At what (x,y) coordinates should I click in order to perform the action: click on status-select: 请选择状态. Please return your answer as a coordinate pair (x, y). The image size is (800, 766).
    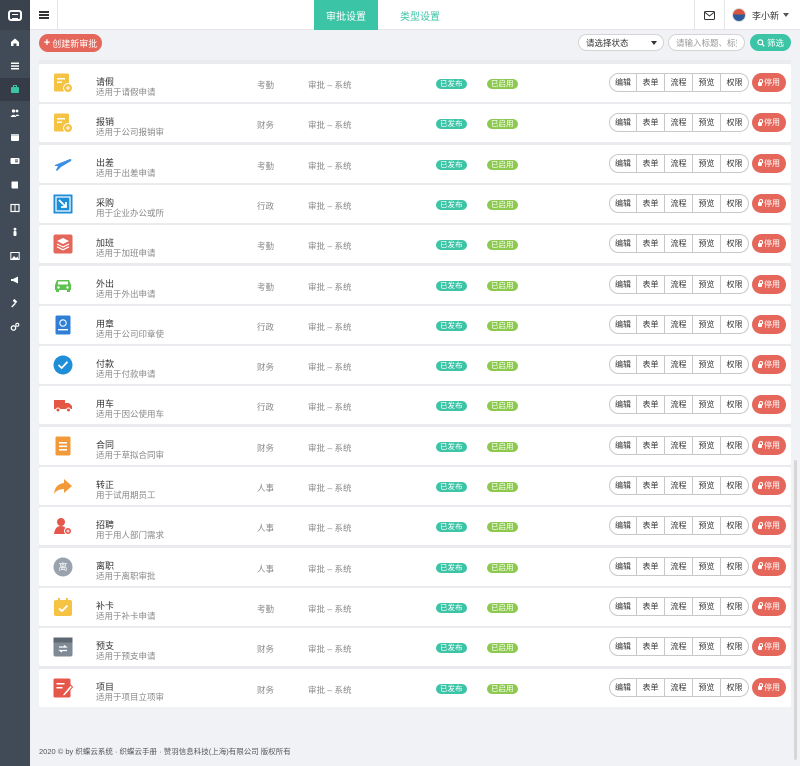
    Looking at the image, I should click on (621, 42).